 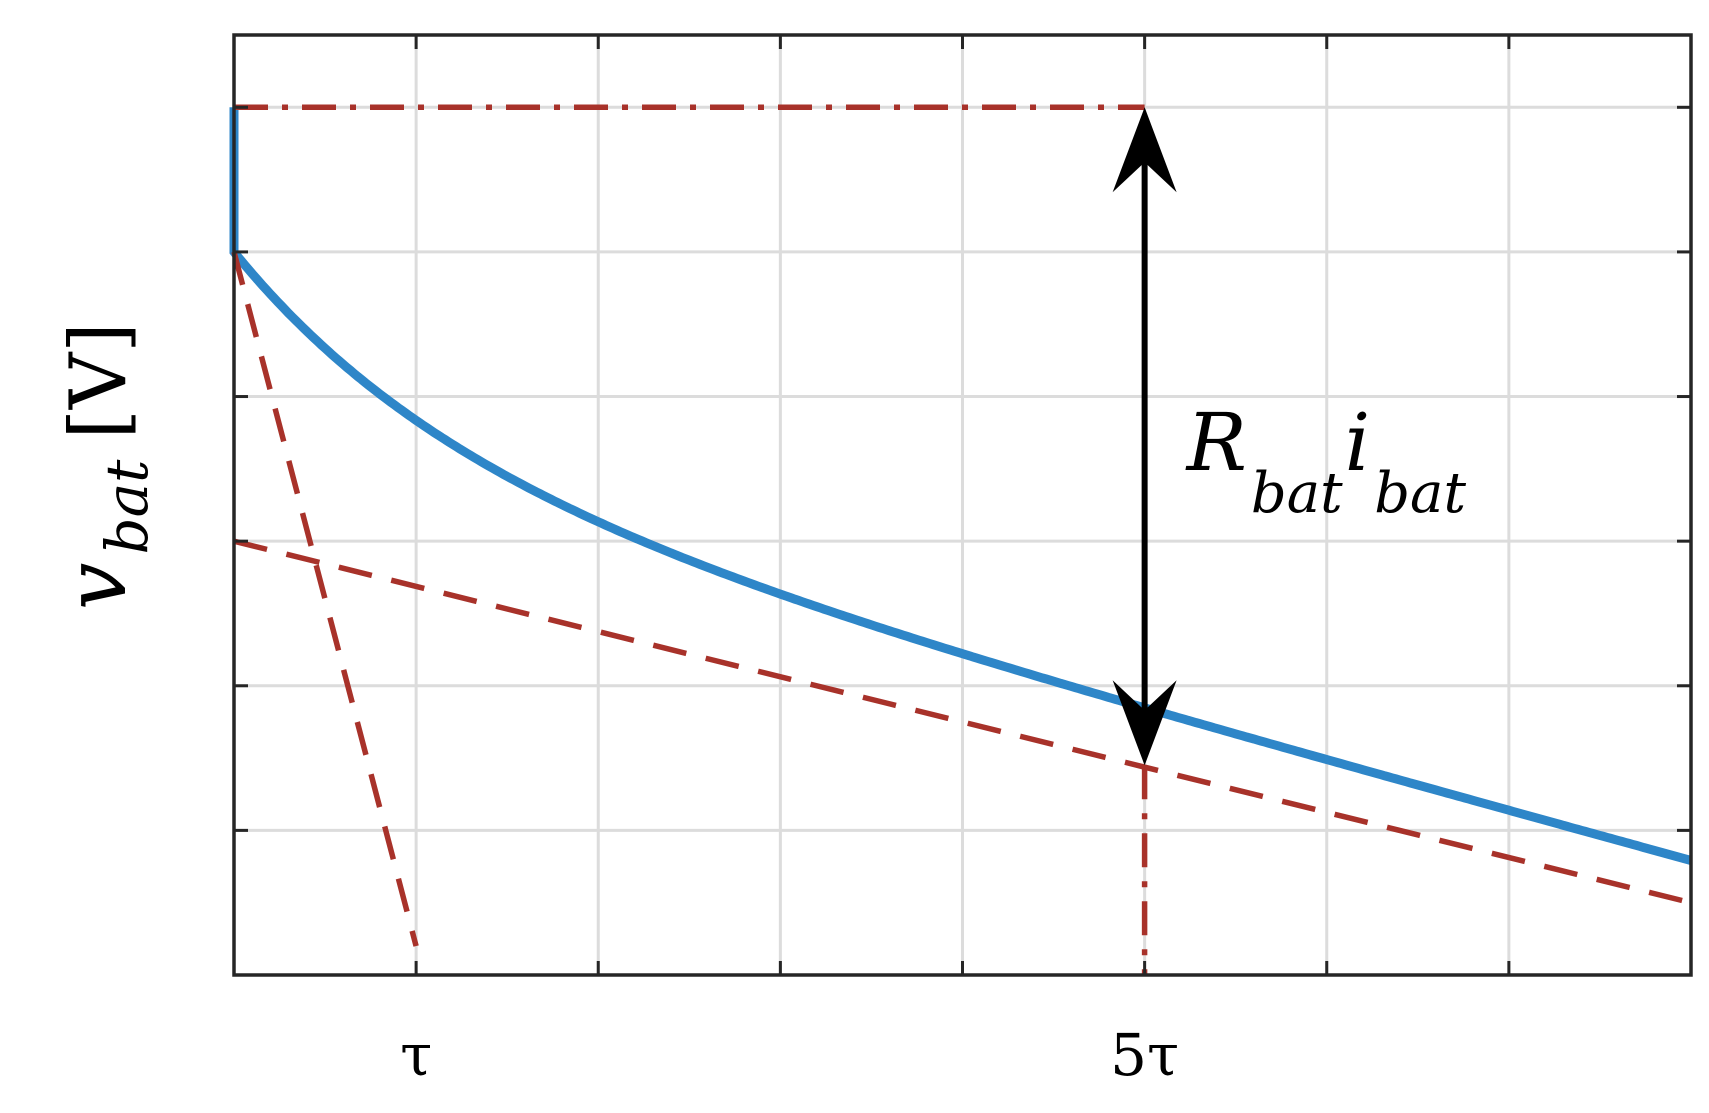 What do you see at coordinates (96, 586) in the screenshot?
I see `y-axis-symbol: v` at bounding box center [96, 586].